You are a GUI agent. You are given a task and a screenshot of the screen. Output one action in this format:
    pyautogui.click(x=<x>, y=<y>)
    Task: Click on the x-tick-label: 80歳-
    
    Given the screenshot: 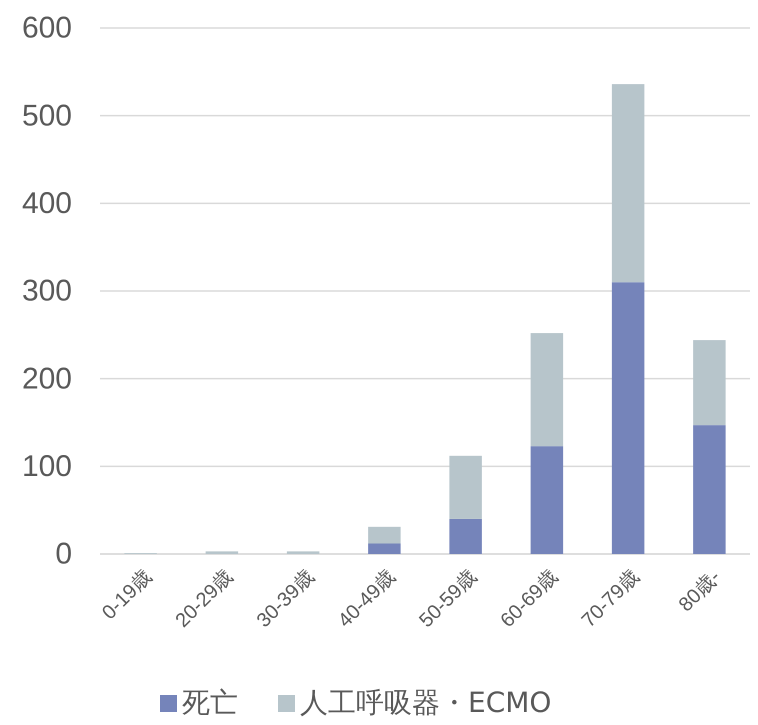 What is the action you would take?
    pyautogui.click(x=699, y=591)
    